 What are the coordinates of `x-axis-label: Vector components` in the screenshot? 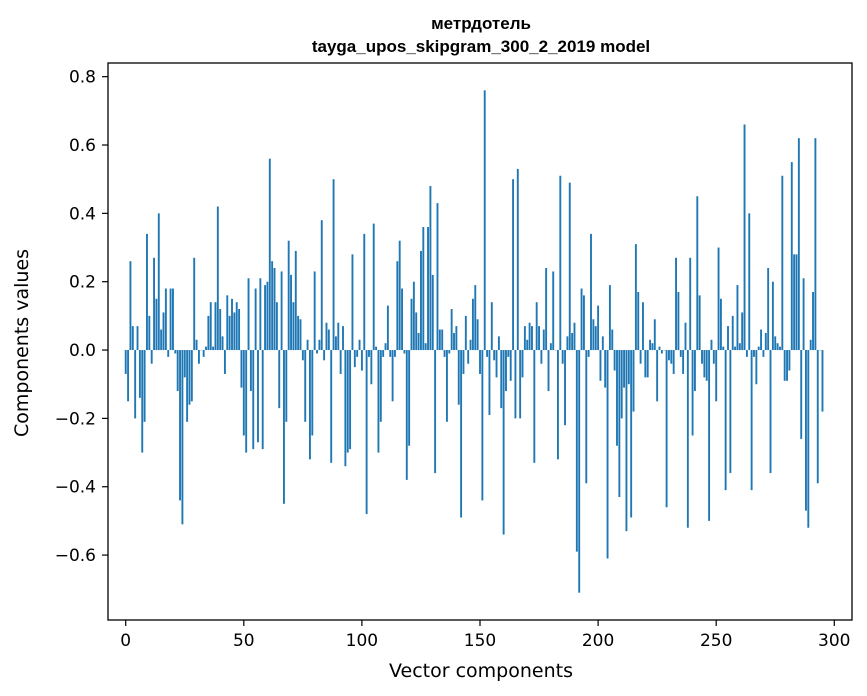 It's located at (481, 671).